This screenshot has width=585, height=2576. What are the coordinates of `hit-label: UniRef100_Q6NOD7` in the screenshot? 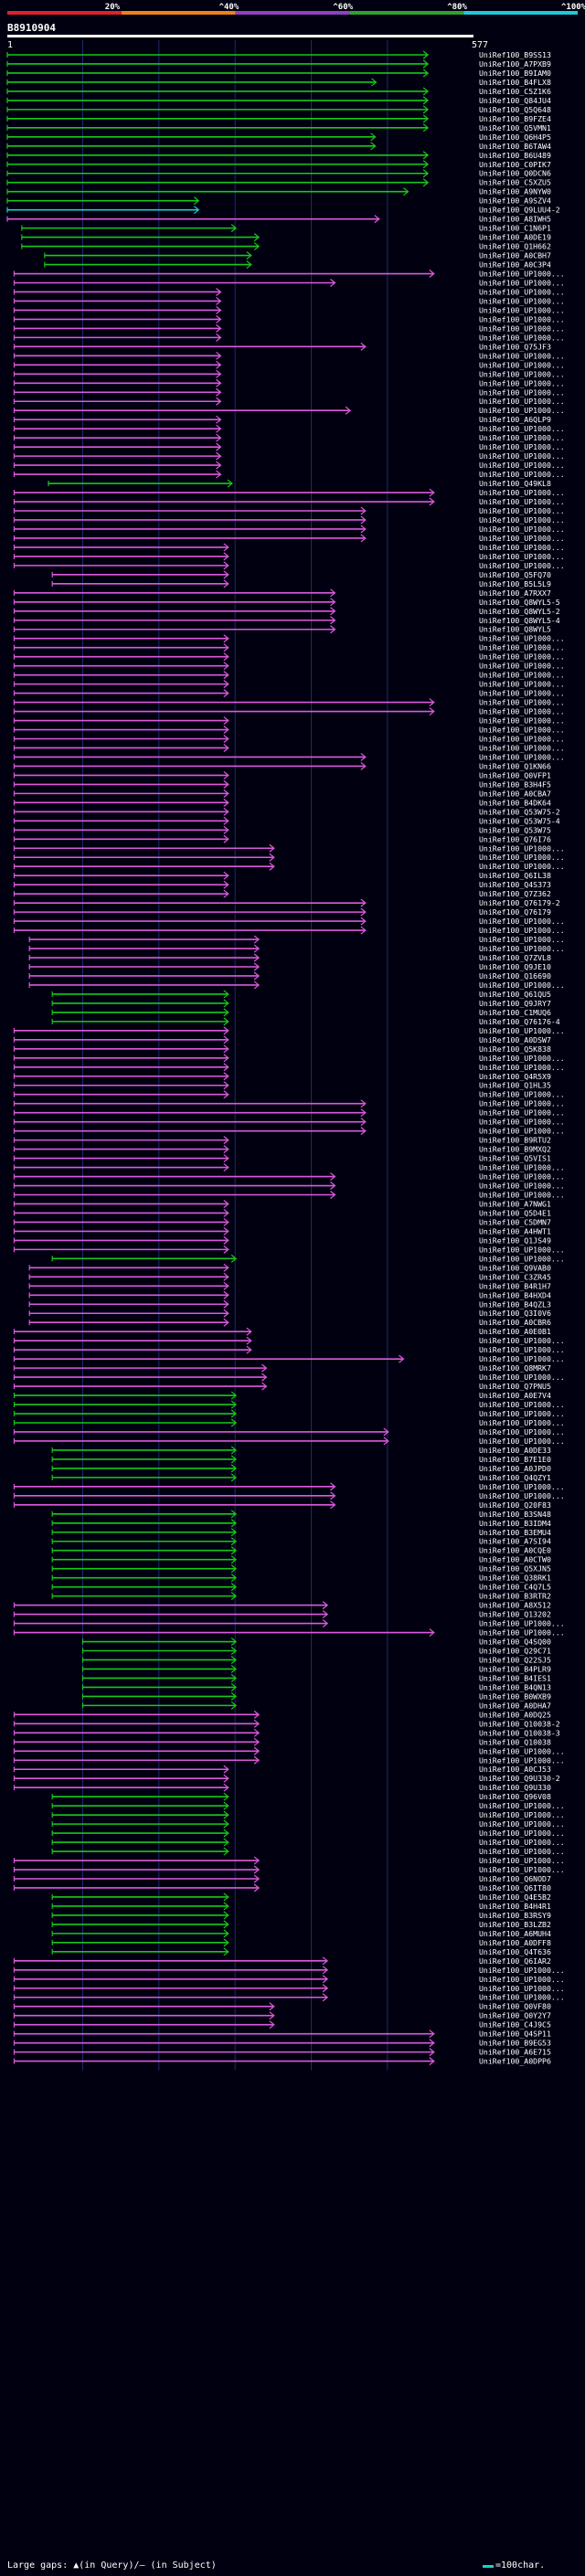 It's located at (515, 1878).